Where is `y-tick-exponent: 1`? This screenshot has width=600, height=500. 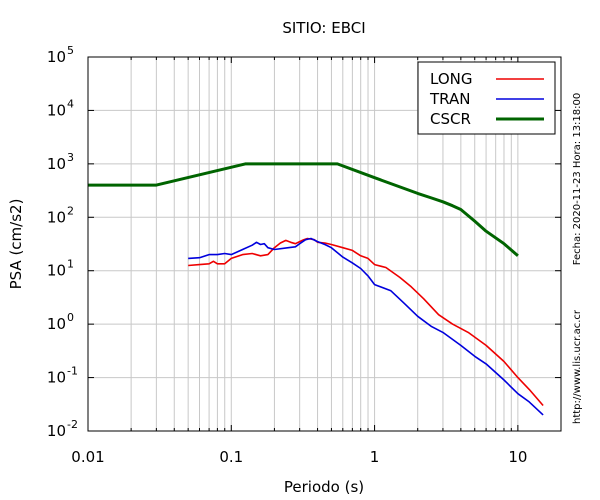
y-tick-exponent: 1 is located at coordinates (70, 264).